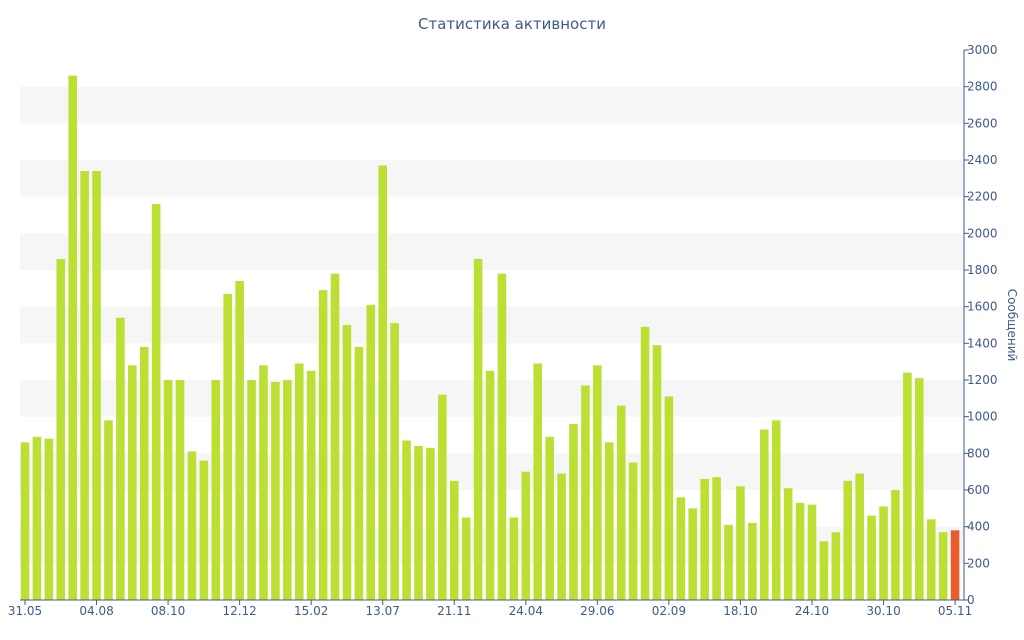 This screenshot has width=1024, height=640. Describe the element at coordinates (454, 611) in the screenshot. I see `x-tick-label: 21.11` at that location.